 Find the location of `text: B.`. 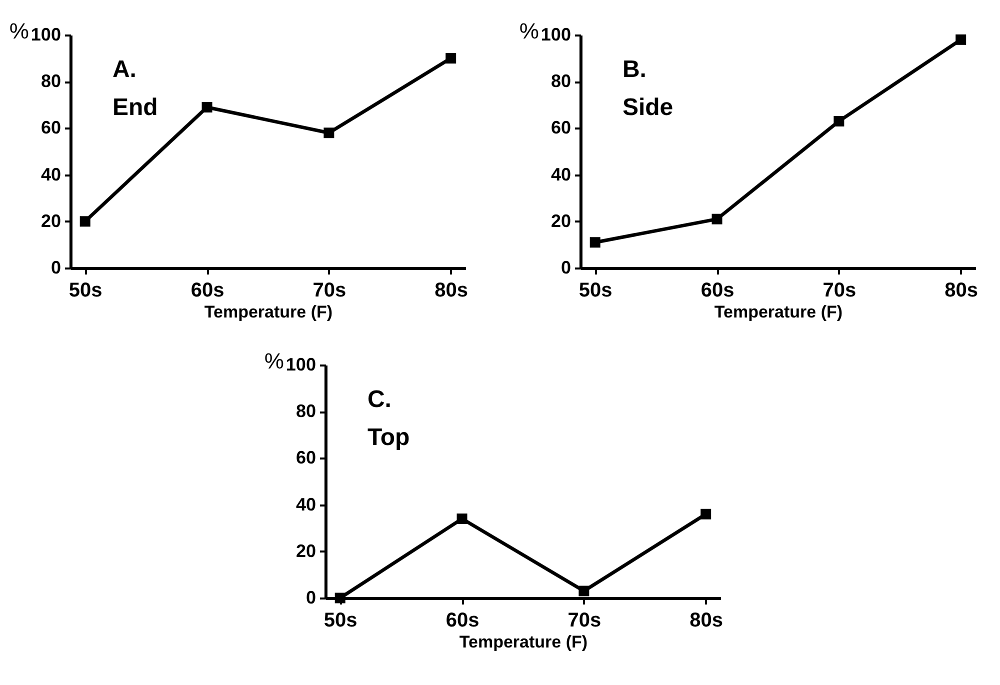

text: B. is located at coordinates (634, 69).